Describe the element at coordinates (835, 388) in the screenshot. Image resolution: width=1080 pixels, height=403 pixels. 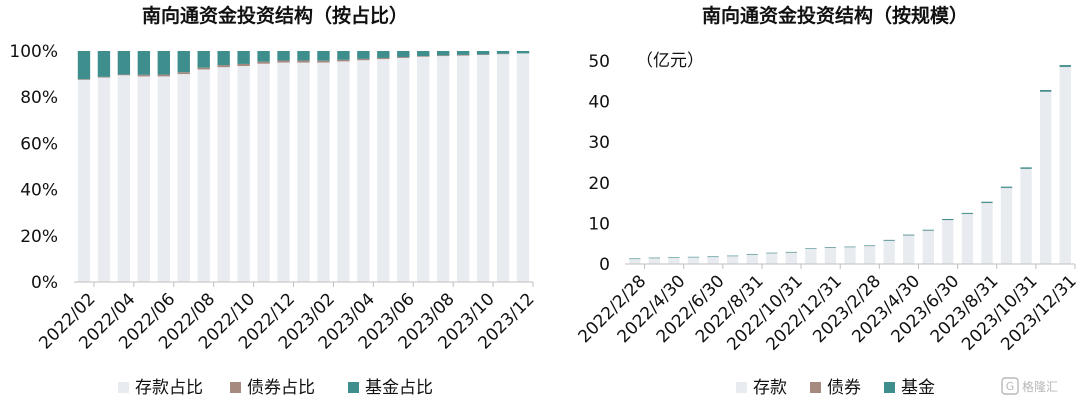
I see `right-legend: 存款 债券 基金` at that location.